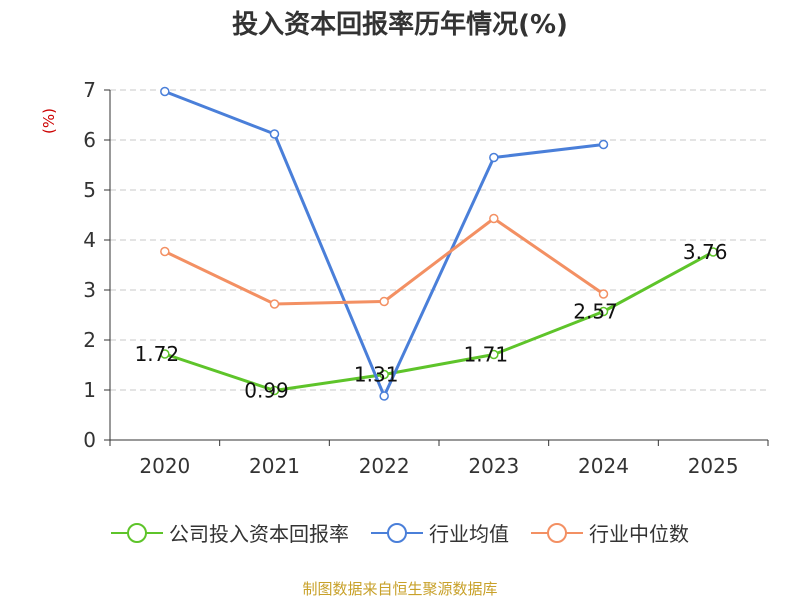  I want to click on x-tick-label: 2020, so click(164, 466).